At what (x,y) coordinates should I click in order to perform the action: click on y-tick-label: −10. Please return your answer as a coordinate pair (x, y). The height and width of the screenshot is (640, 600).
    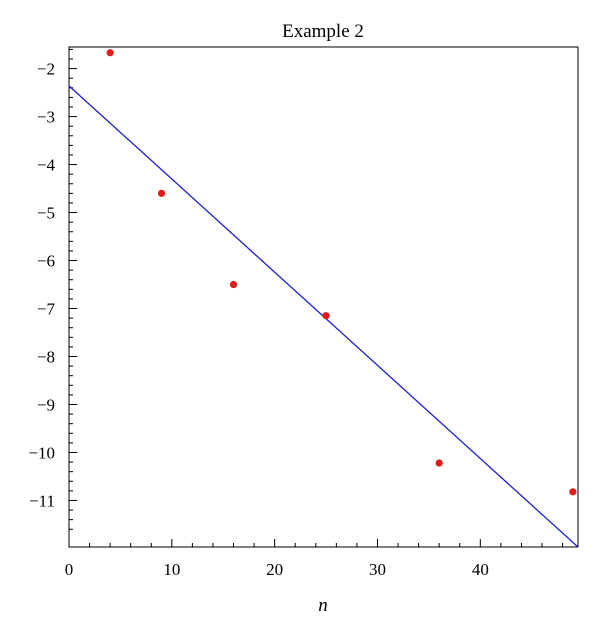
    Looking at the image, I should click on (41, 452).